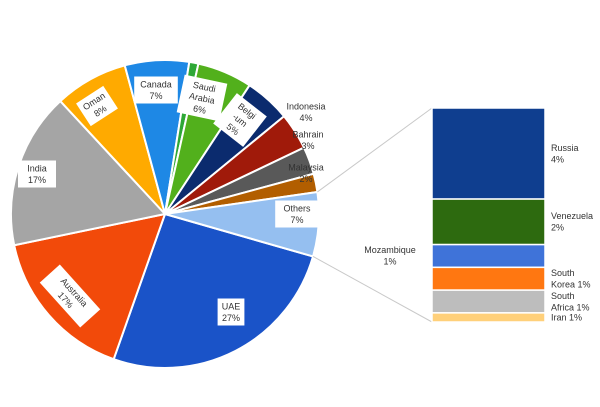 The image size is (600, 407). Describe the element at coordinates (231, 318) in the screenshot. I see `pie-label-text: 27%` at that location.